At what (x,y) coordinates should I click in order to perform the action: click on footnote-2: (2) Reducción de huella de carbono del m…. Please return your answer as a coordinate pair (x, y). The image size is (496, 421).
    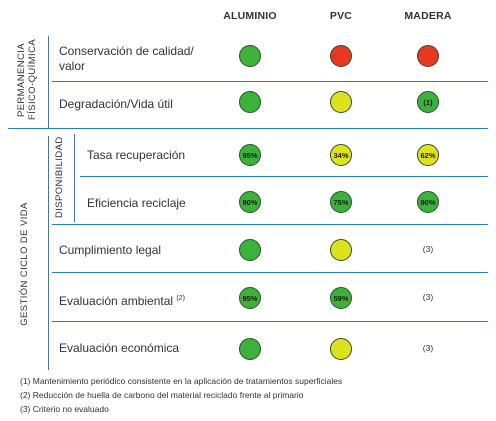
    Looking at the image, I should click on (162, 395).